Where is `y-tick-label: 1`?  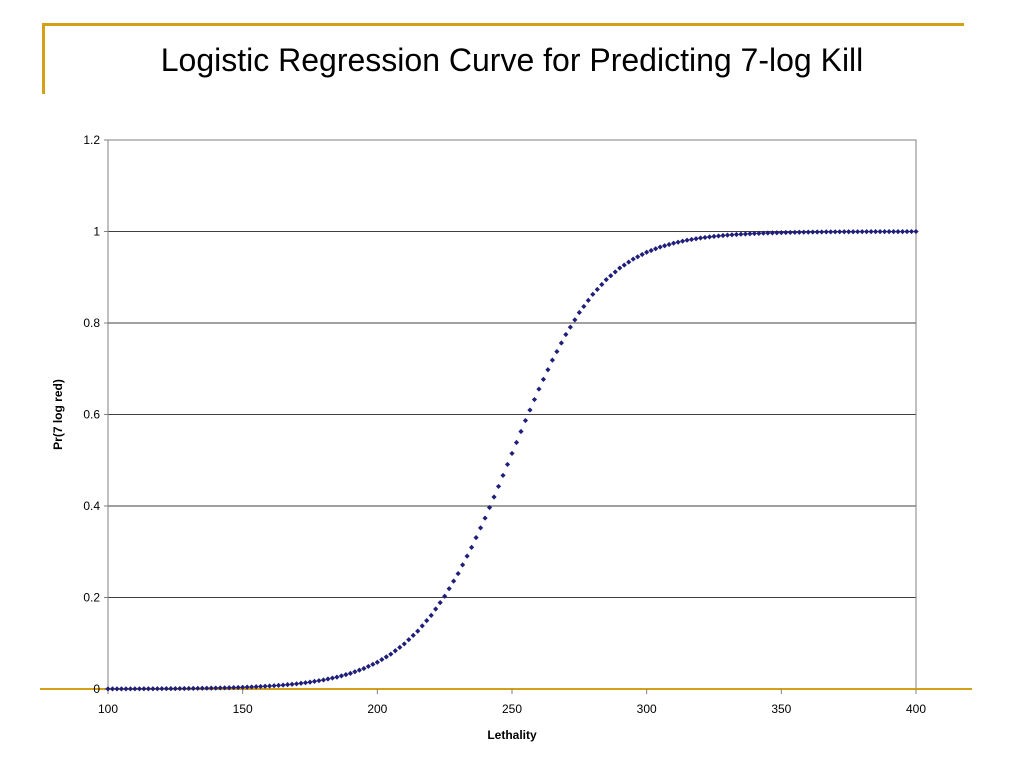
y-tick-label: 1 is located at coordinates (96, 232).